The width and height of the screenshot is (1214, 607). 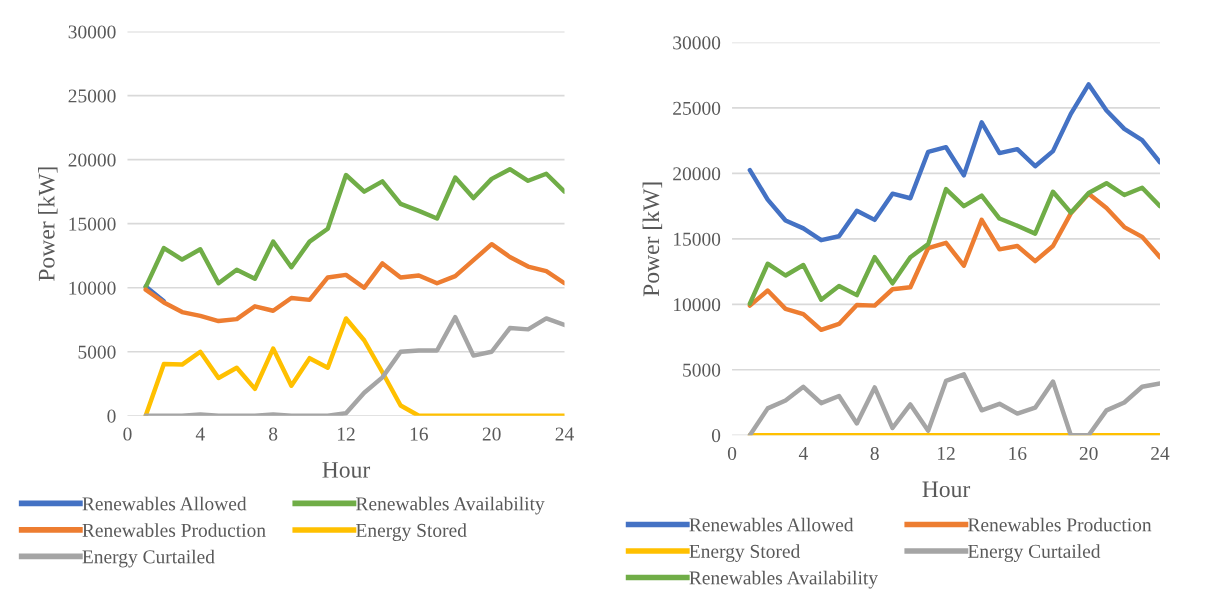 What do you see at coordinates (111, 416) in the screenshot?
I see `y-tick-label: 0` at bounding box center [111, 416].